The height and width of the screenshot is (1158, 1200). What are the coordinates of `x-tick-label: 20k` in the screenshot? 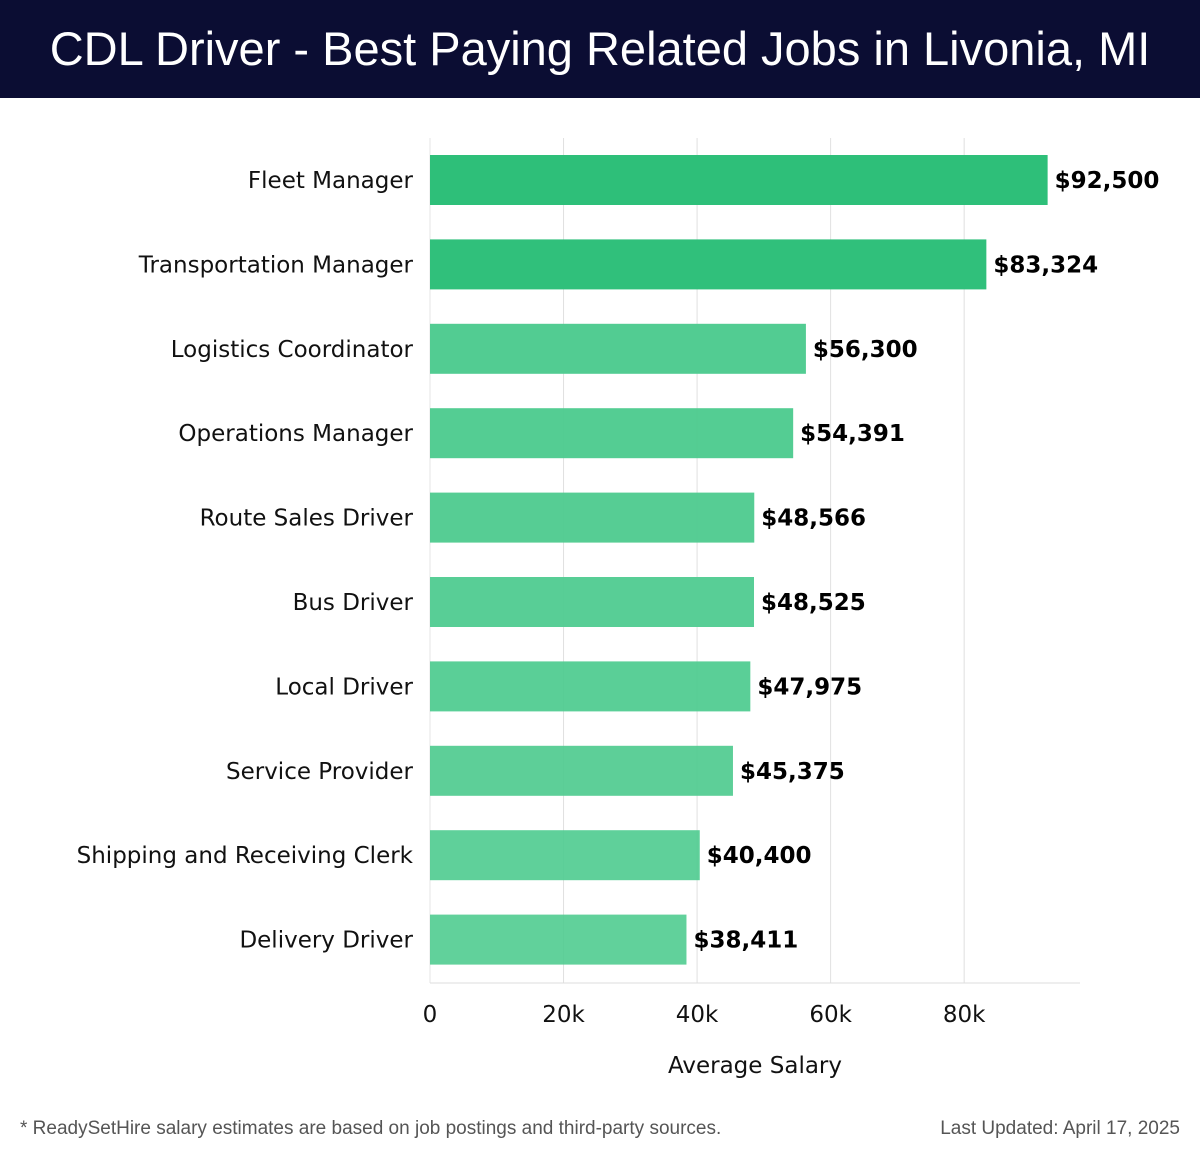 It's located at (563, 1015).